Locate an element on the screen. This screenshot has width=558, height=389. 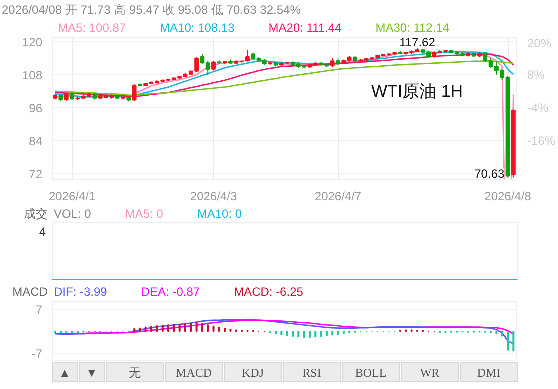
y-tick-label: 72 is located at coordinates (36, 174).